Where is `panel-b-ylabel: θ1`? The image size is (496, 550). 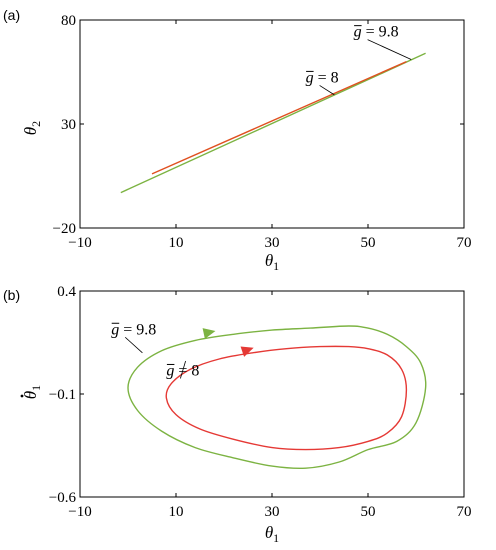 panel-b-ylabel: θ1 is located at coordinates (32, 392).